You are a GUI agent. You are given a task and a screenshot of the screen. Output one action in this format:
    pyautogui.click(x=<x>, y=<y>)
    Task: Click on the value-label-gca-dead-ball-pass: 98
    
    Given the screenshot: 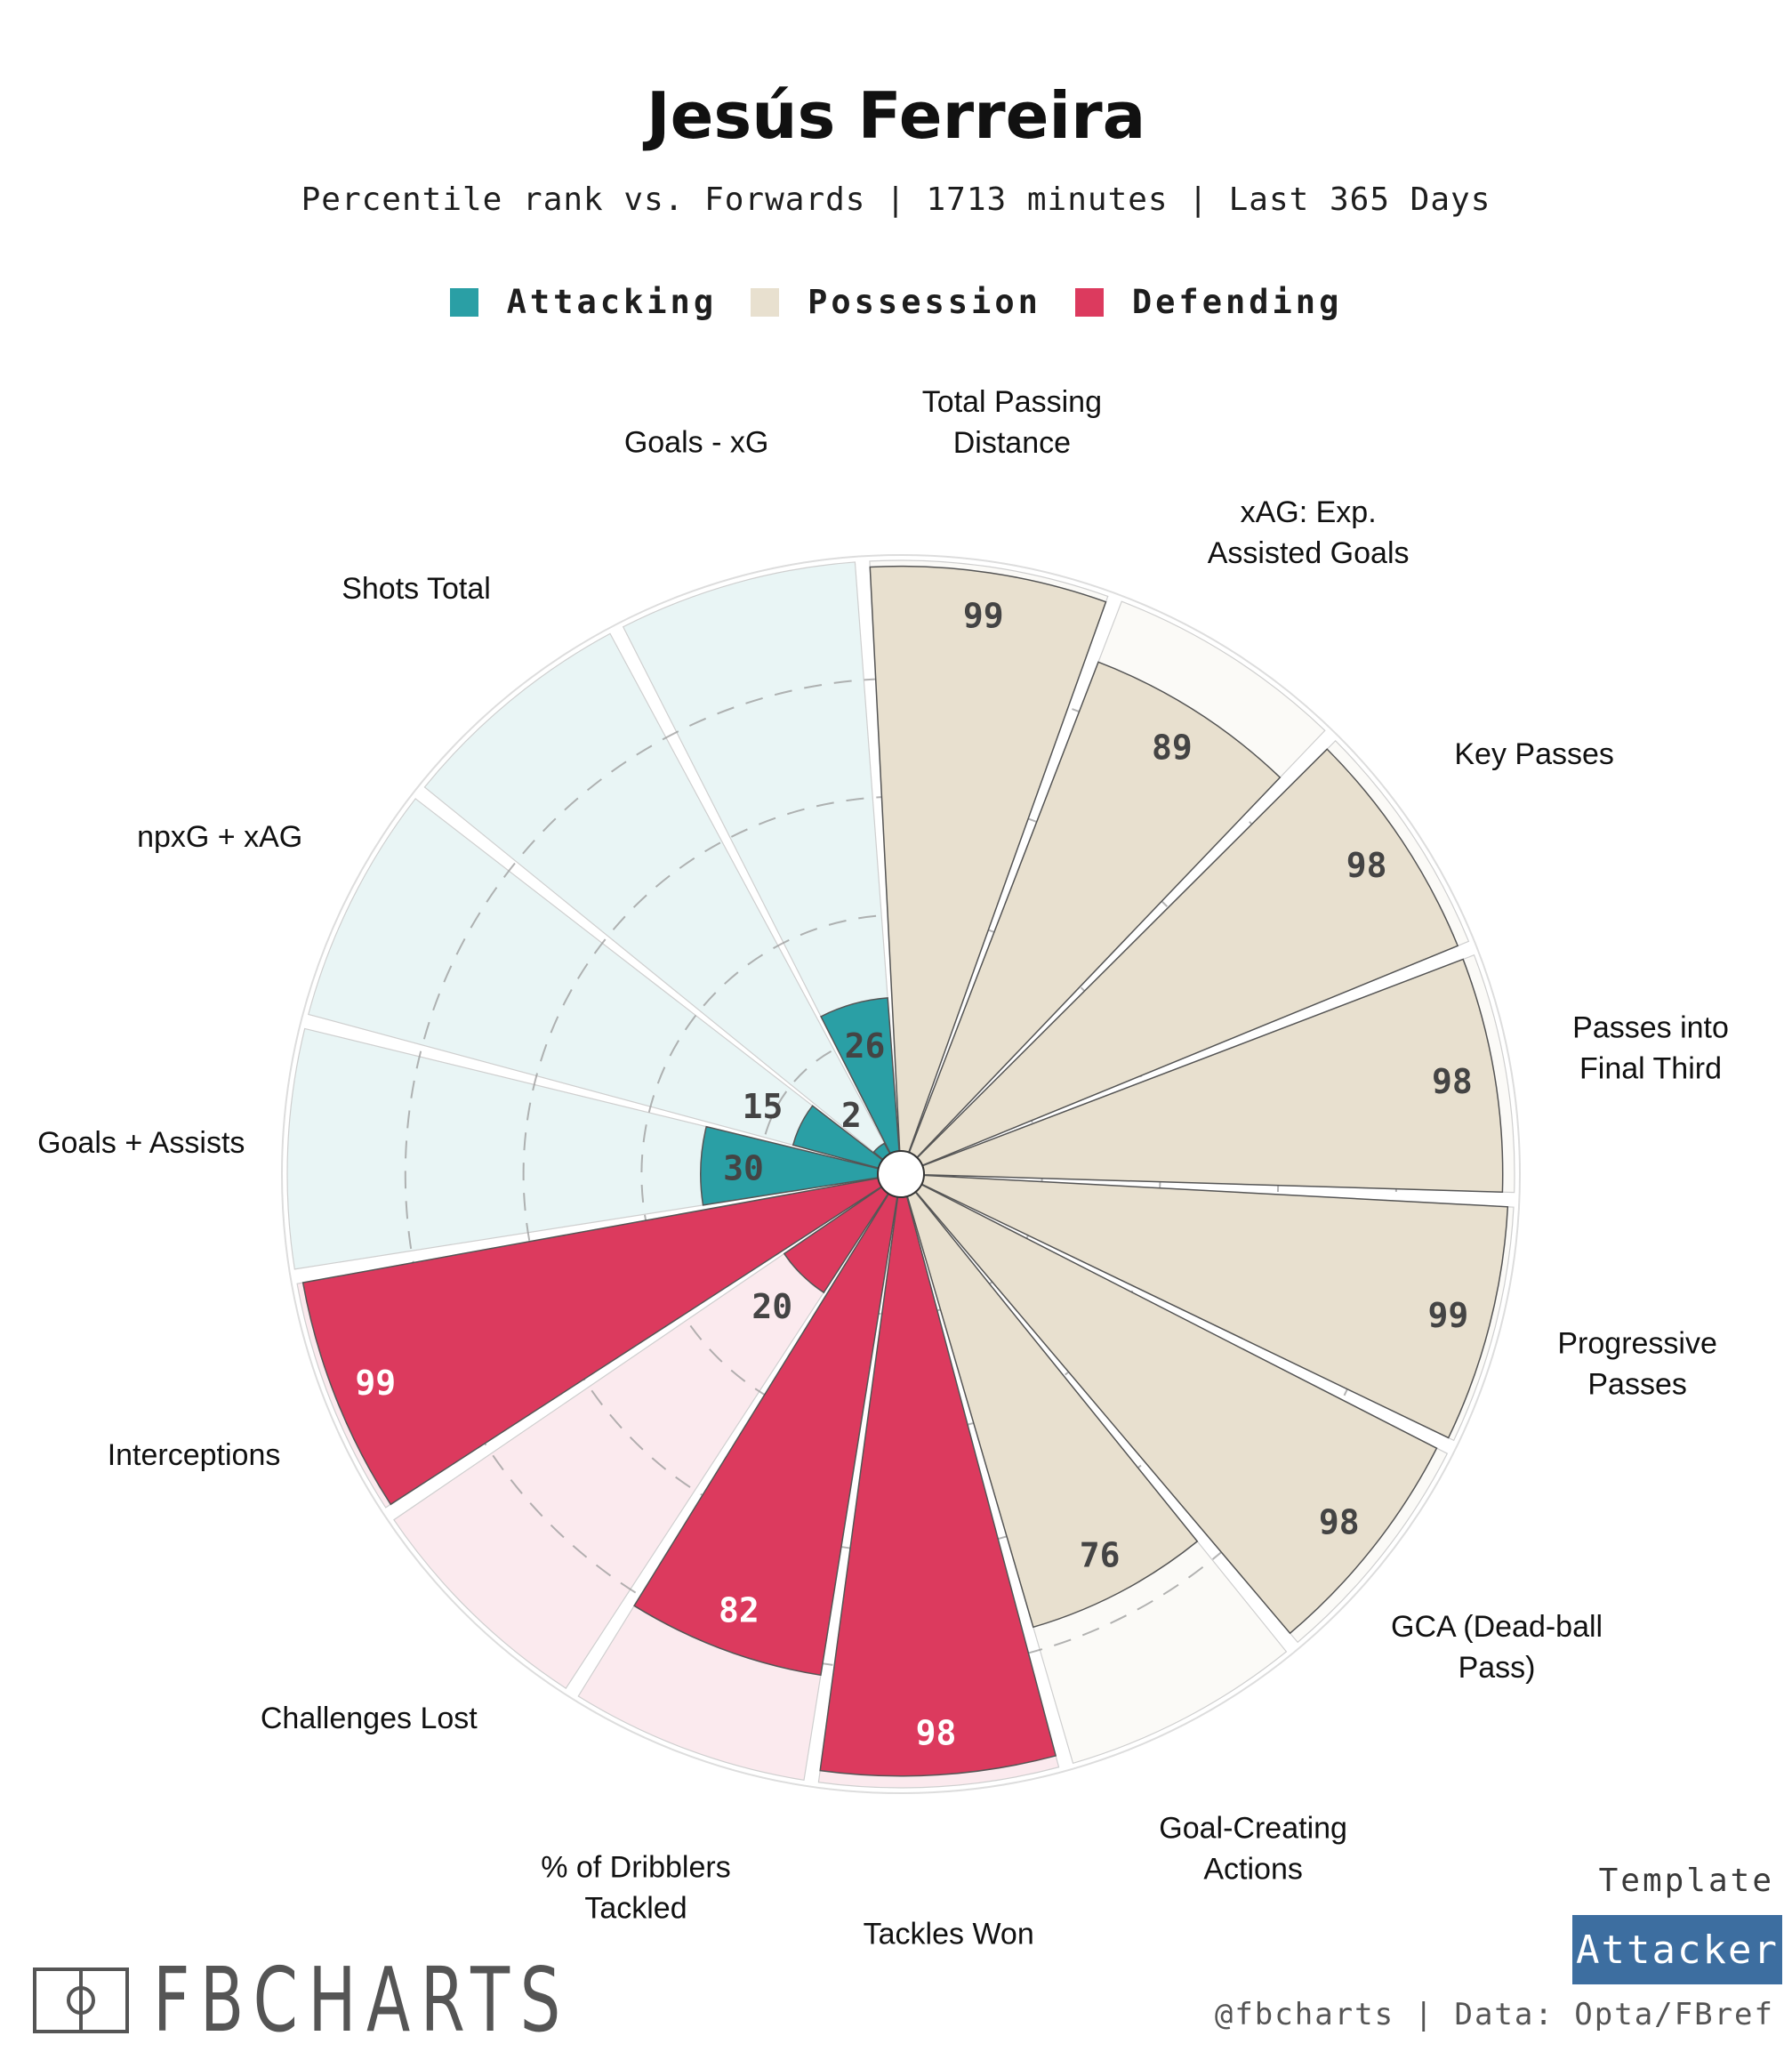 What is the action you would take?
    pyautogui.click(x=1339, y=1522)
    